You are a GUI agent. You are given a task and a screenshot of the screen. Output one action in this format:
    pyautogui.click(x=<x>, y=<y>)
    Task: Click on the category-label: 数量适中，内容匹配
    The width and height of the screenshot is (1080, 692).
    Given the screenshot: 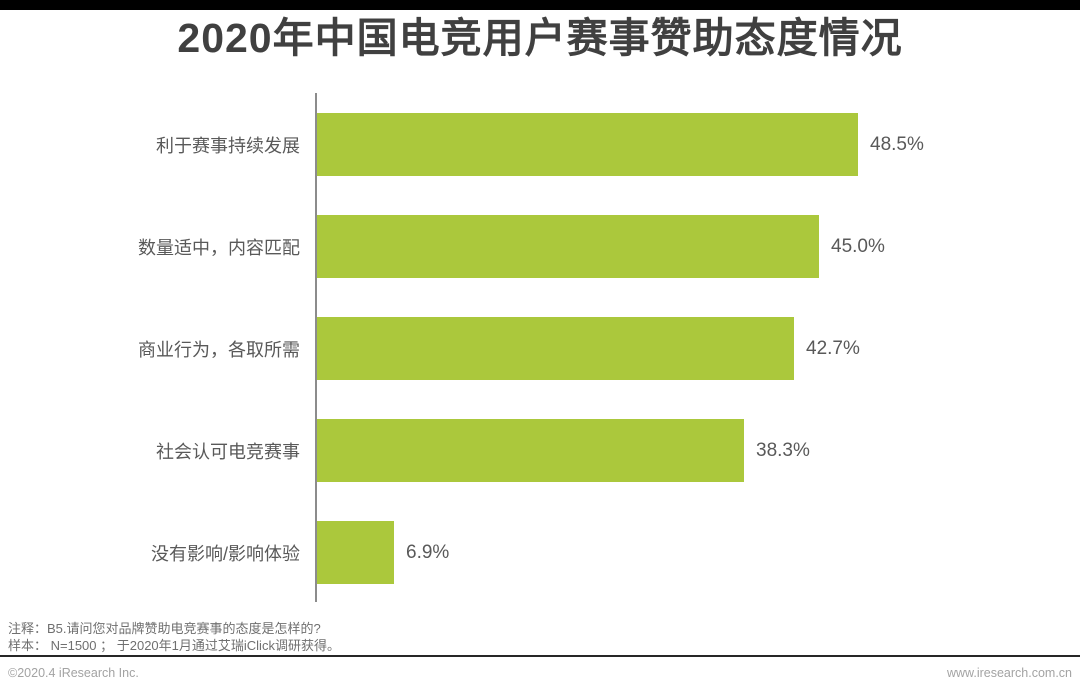 What is the action you would take?
    pyautogui.click(x=219, y=247)
    